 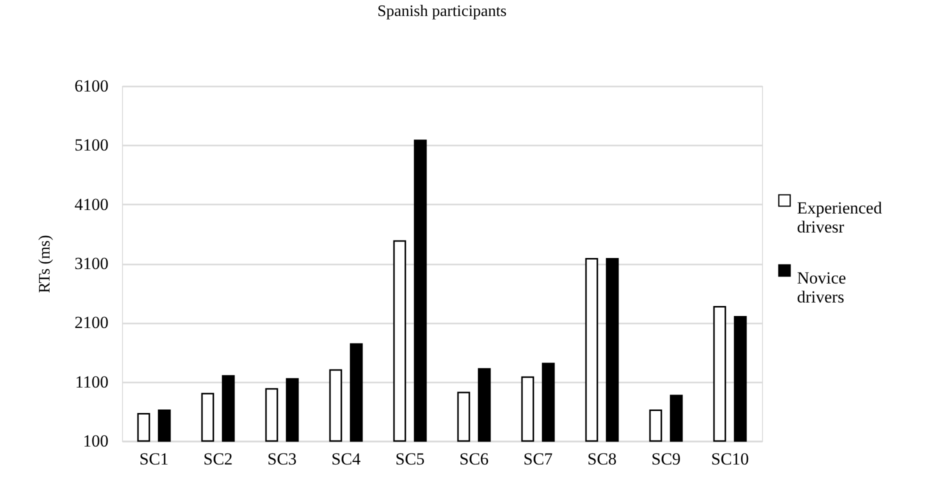 What do you see at coordinates (91, 322) in the screenshot?
I see `y-tick-label: 2100` at bounding box center [91, 322].